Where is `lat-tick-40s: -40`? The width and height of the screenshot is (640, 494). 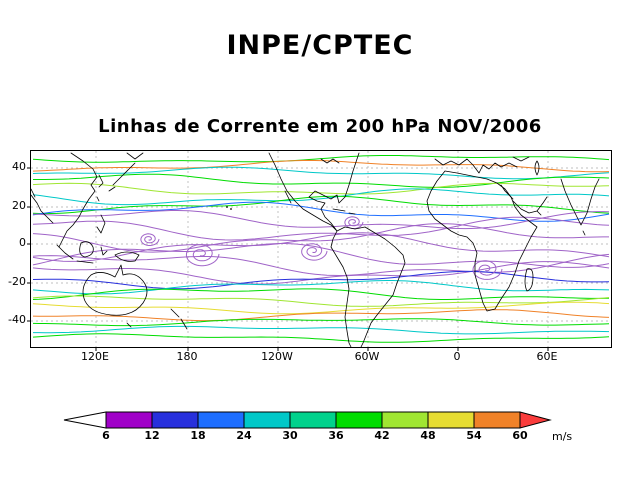
lat-tick-40s: -40 is located at coordinates (17, 319).